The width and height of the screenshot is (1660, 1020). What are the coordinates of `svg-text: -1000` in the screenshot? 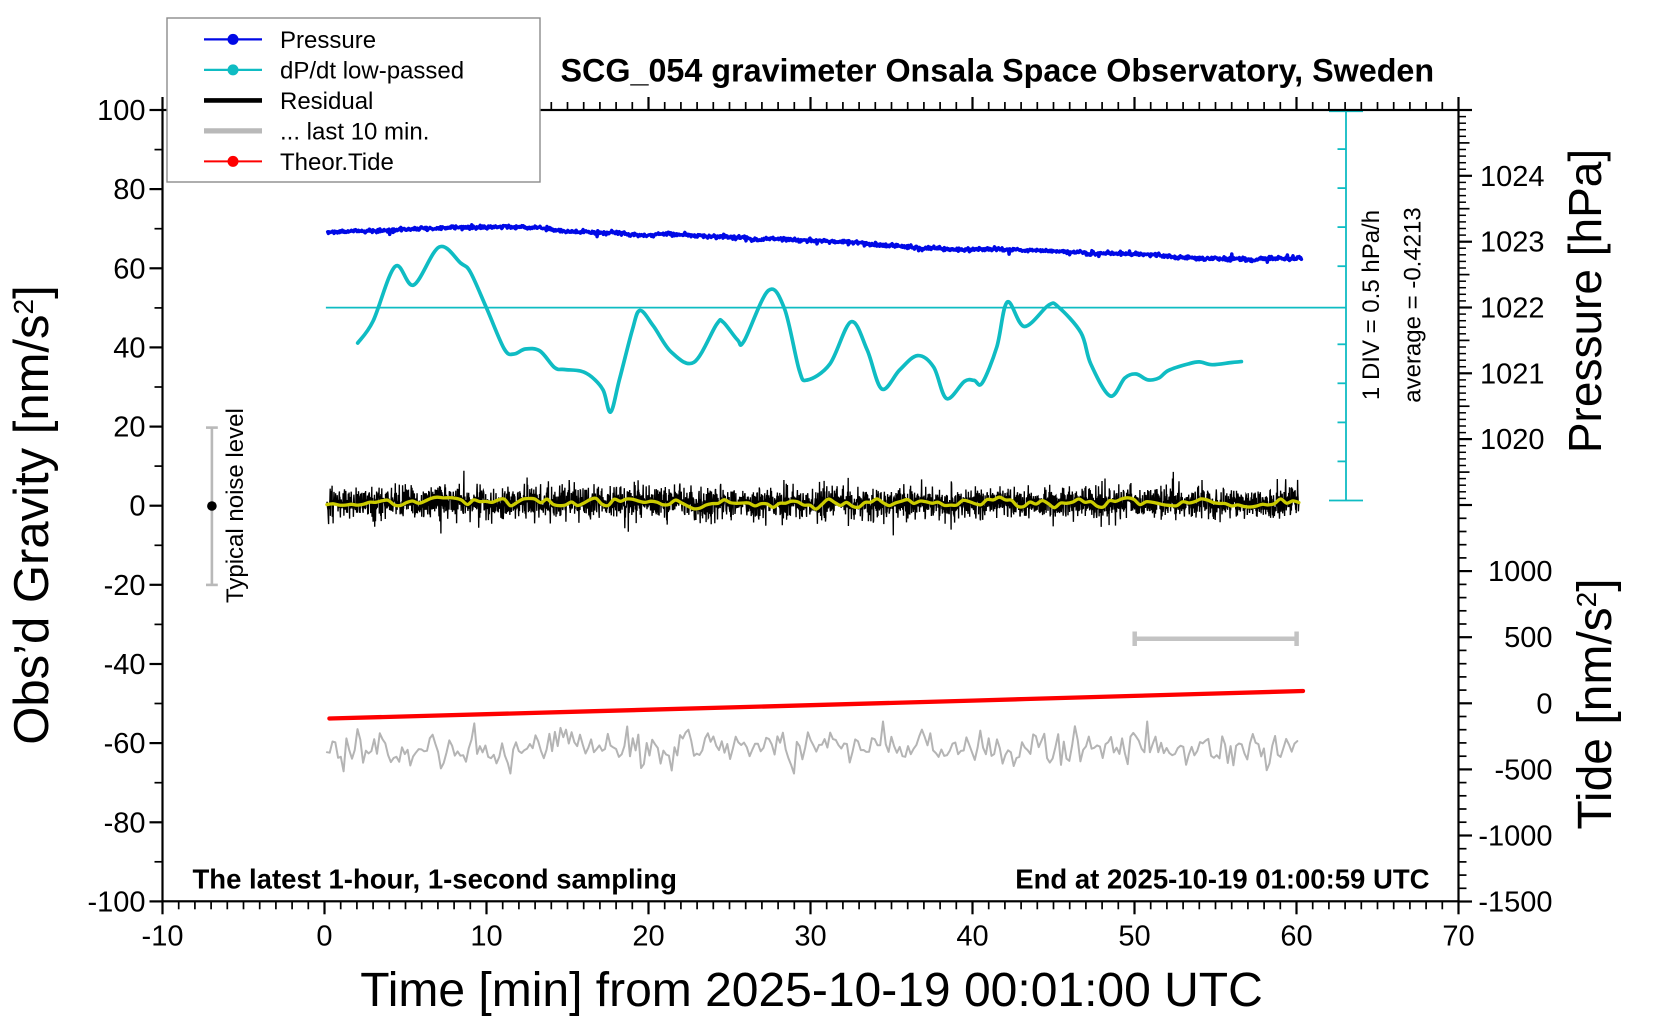 It's located at (1515, 837).